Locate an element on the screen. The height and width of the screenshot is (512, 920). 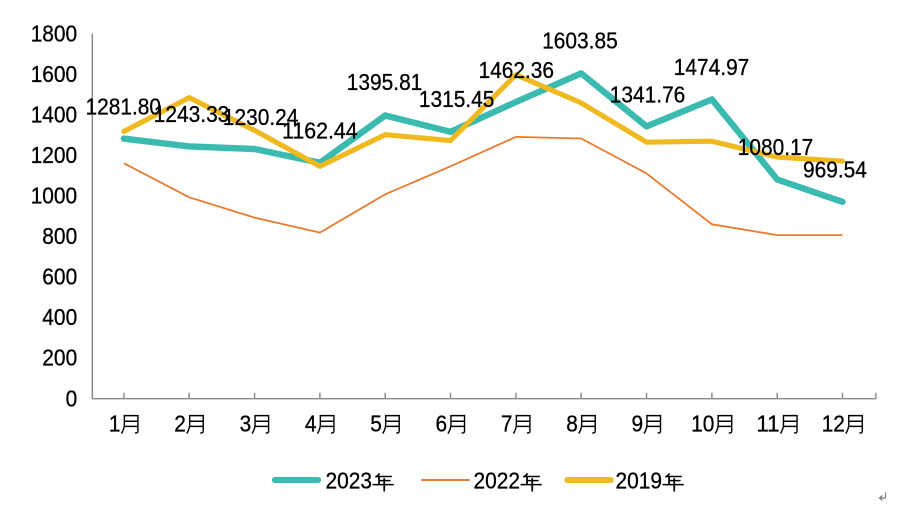
svg-text: 7 is located at coordinates (507, 424).